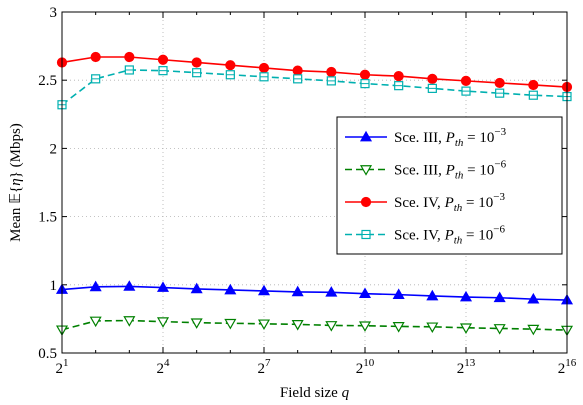 The width and height of the screenshot is (583, 405). What do you see at coordinates (571, 363) in the screenshot?
I see `x-tick-exponent: 16` at bounding box center [571, 363].